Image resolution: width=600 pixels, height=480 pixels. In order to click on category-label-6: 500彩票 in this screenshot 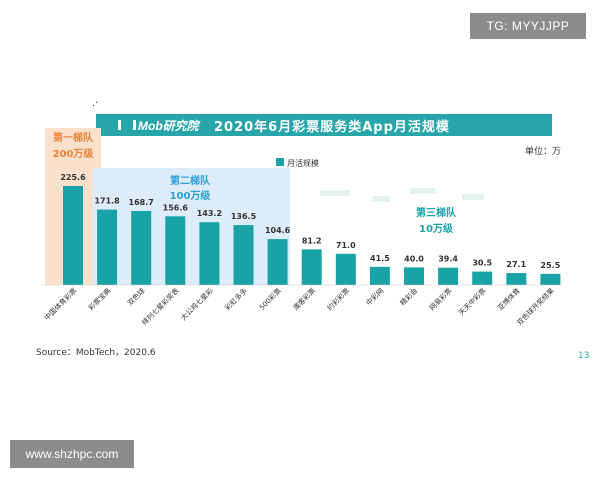, I will do `click(270, 299)`.